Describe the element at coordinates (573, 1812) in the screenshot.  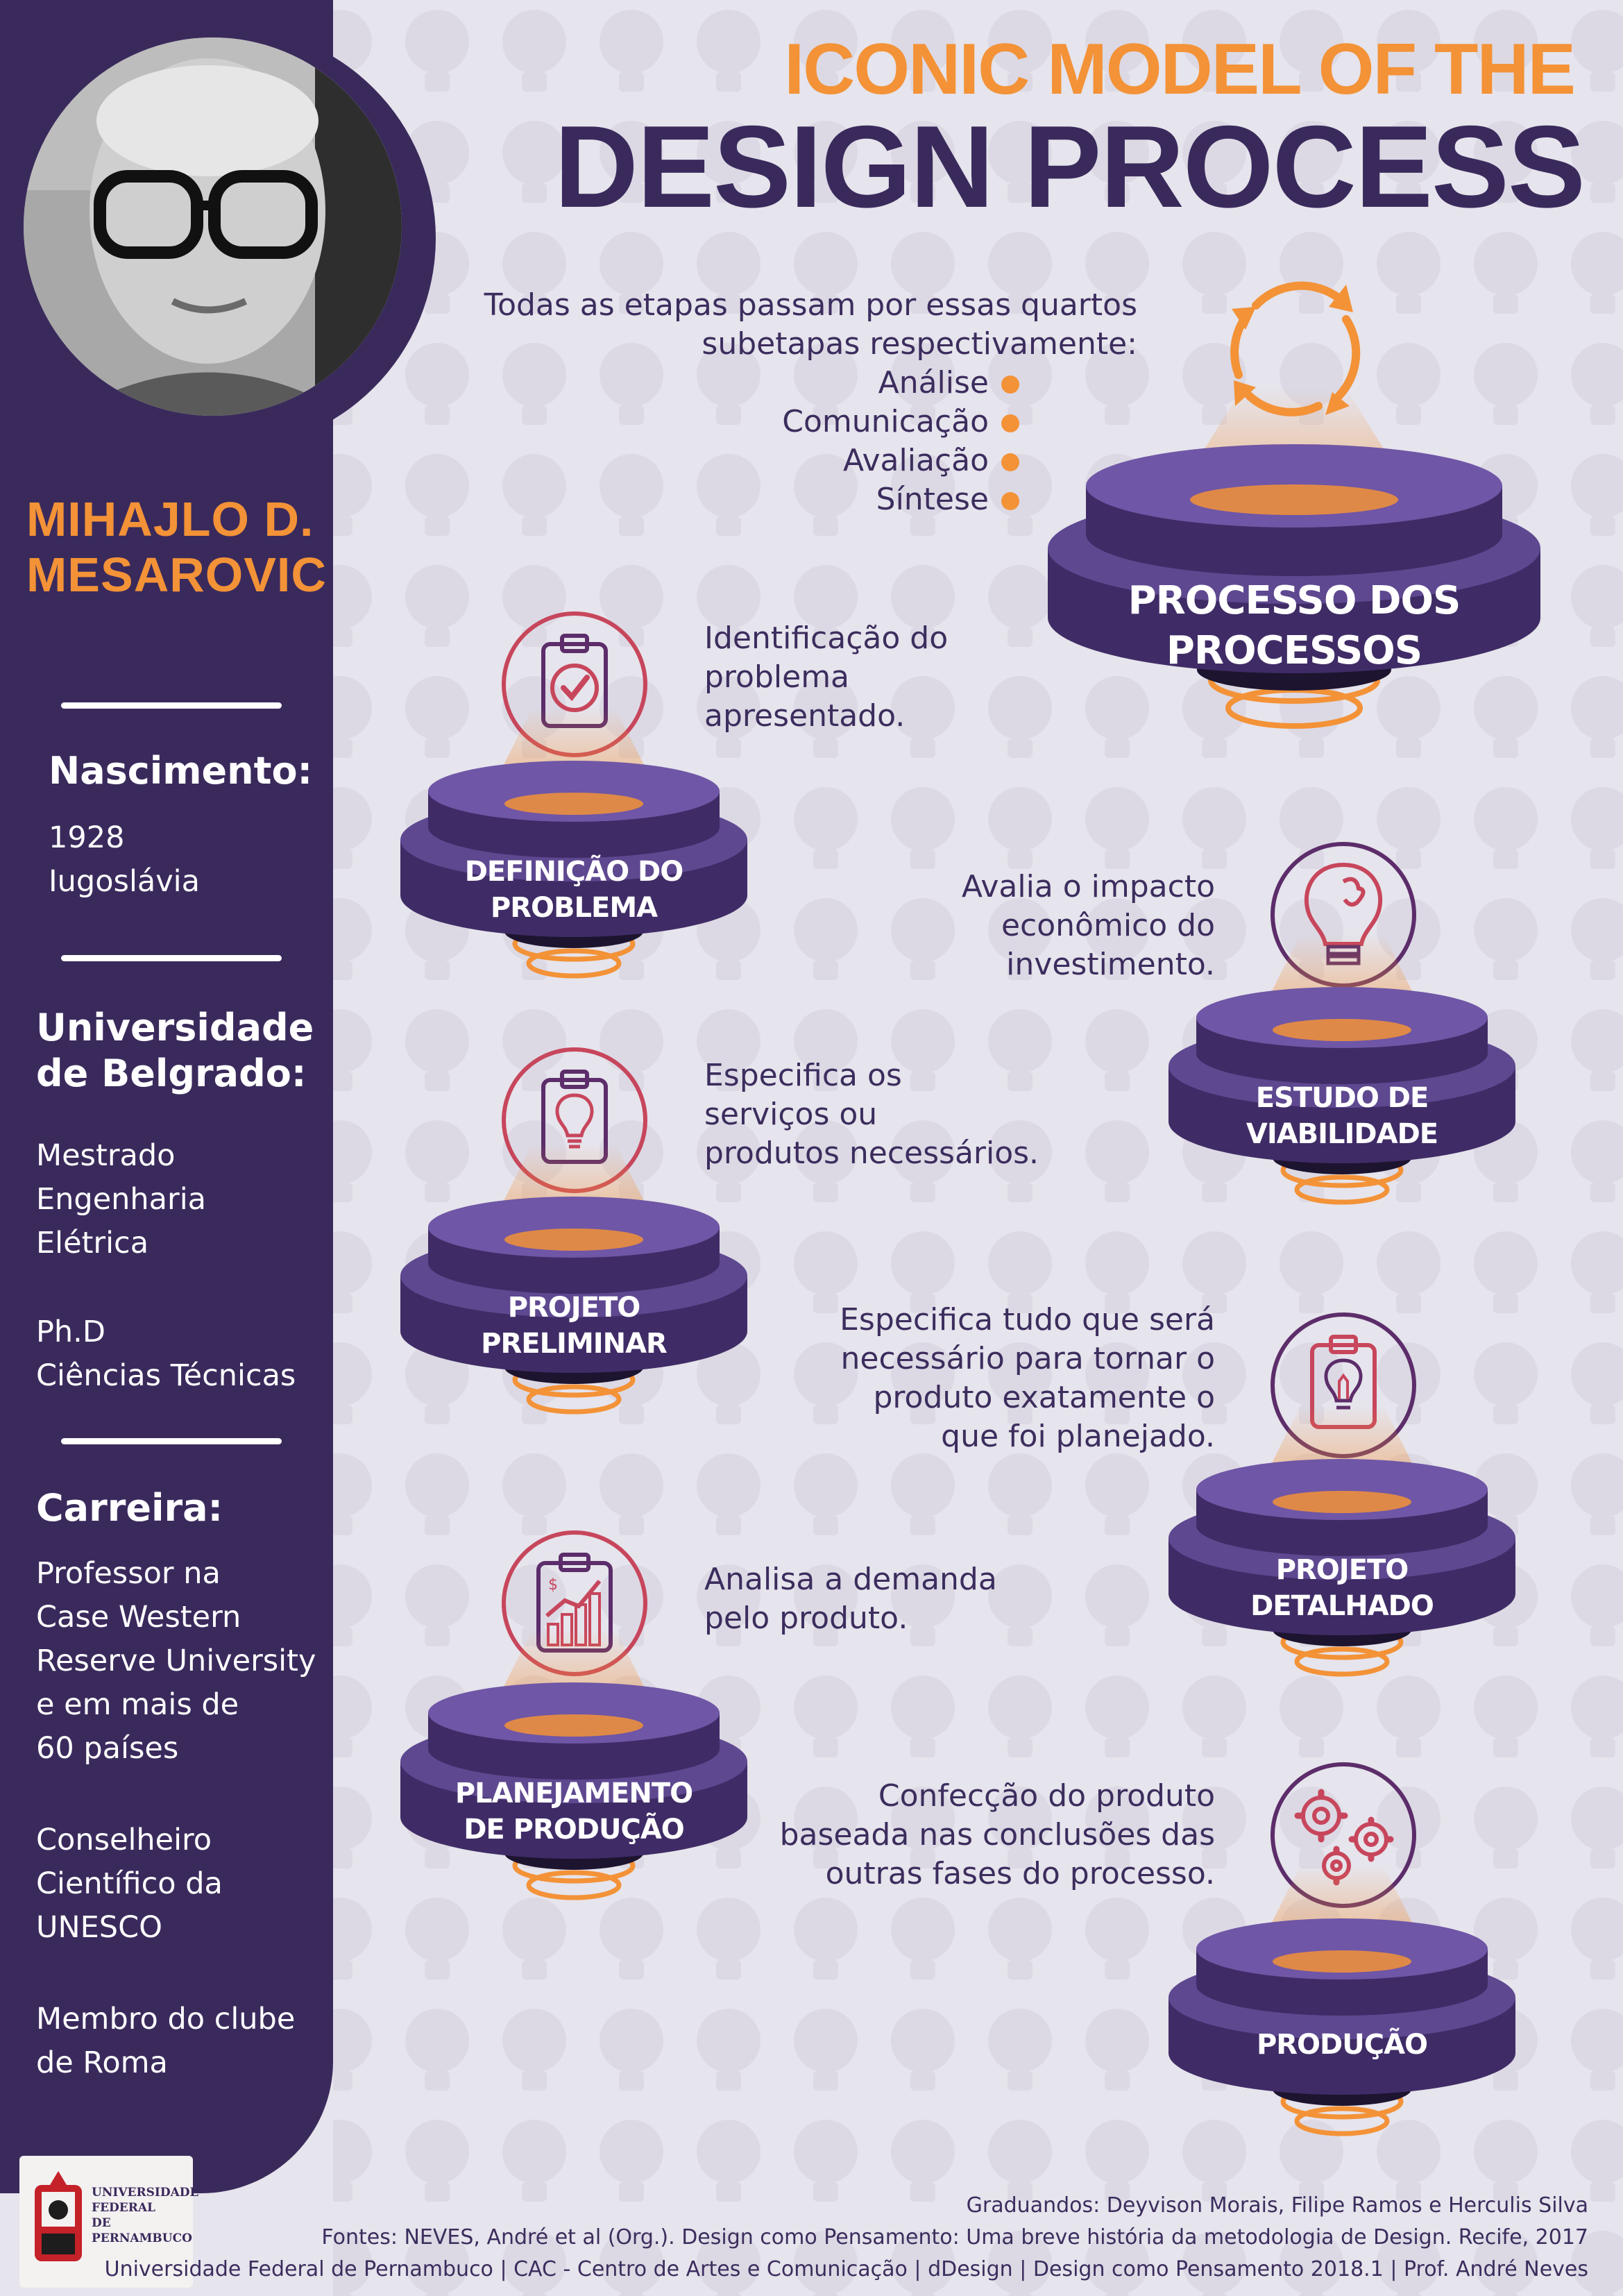
I see `stage-label: PLANEJAMENTO DE PRODUÇÃO` at that location.